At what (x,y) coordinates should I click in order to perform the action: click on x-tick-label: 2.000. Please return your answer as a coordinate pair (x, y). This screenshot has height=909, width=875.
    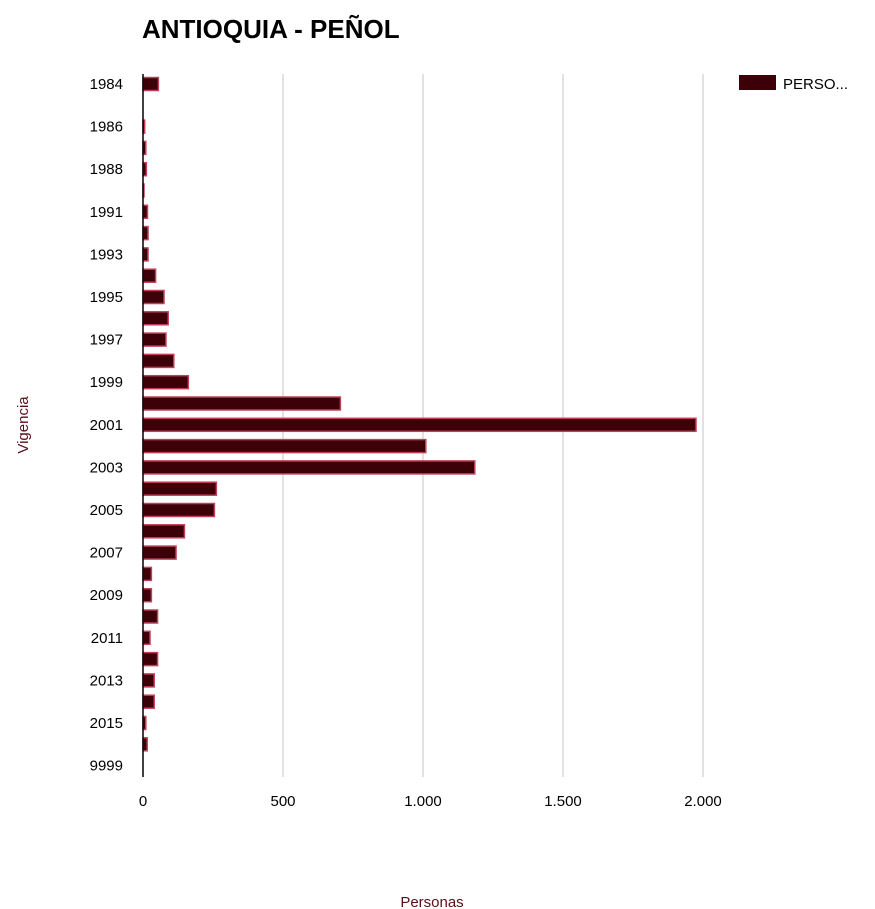
    Looking at the image, I should click on (703, 801).